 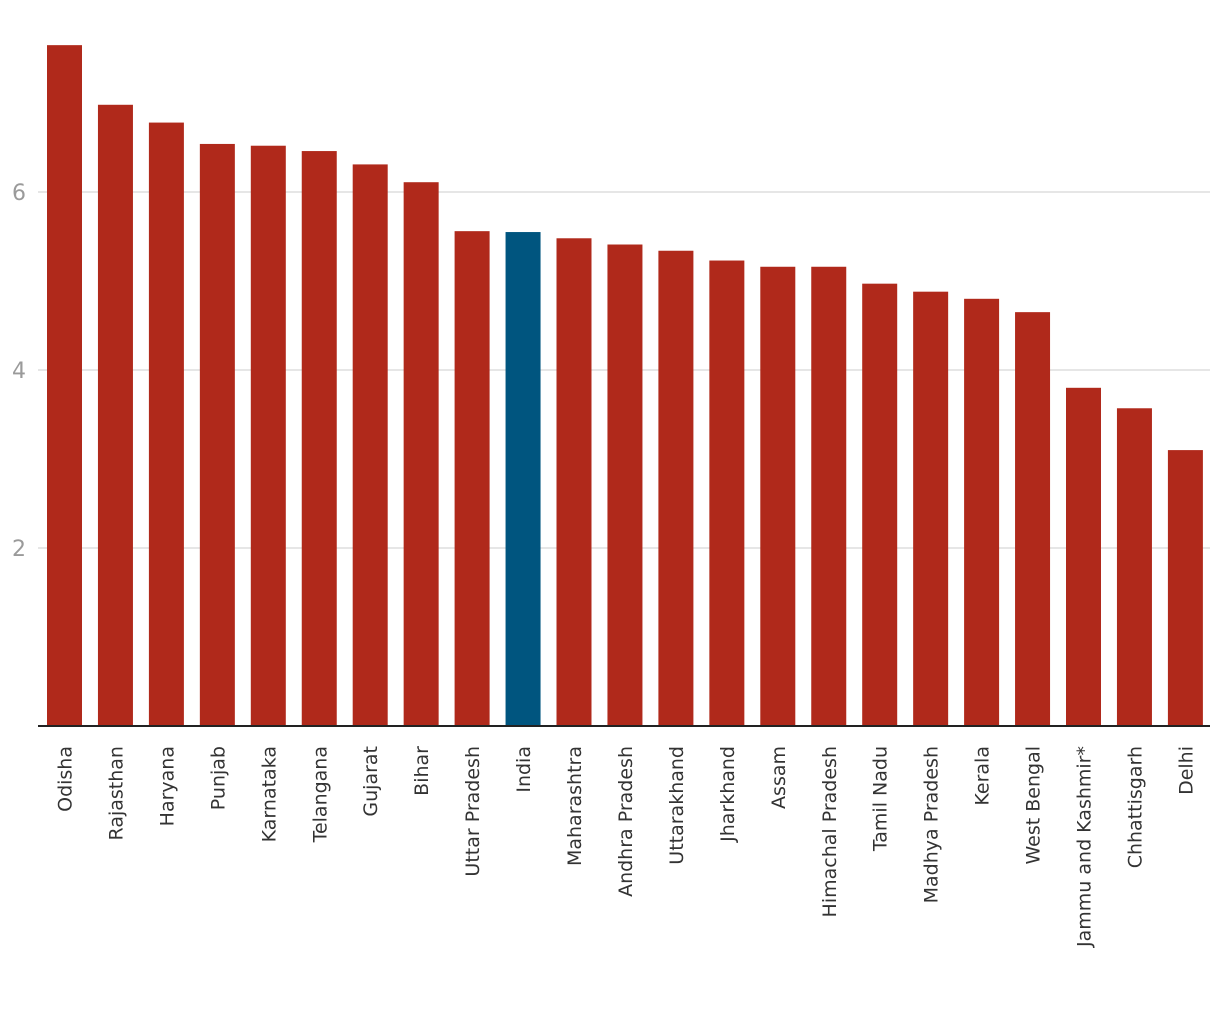 I want to click on bar-rajasthan, so click(x=115, y=415).